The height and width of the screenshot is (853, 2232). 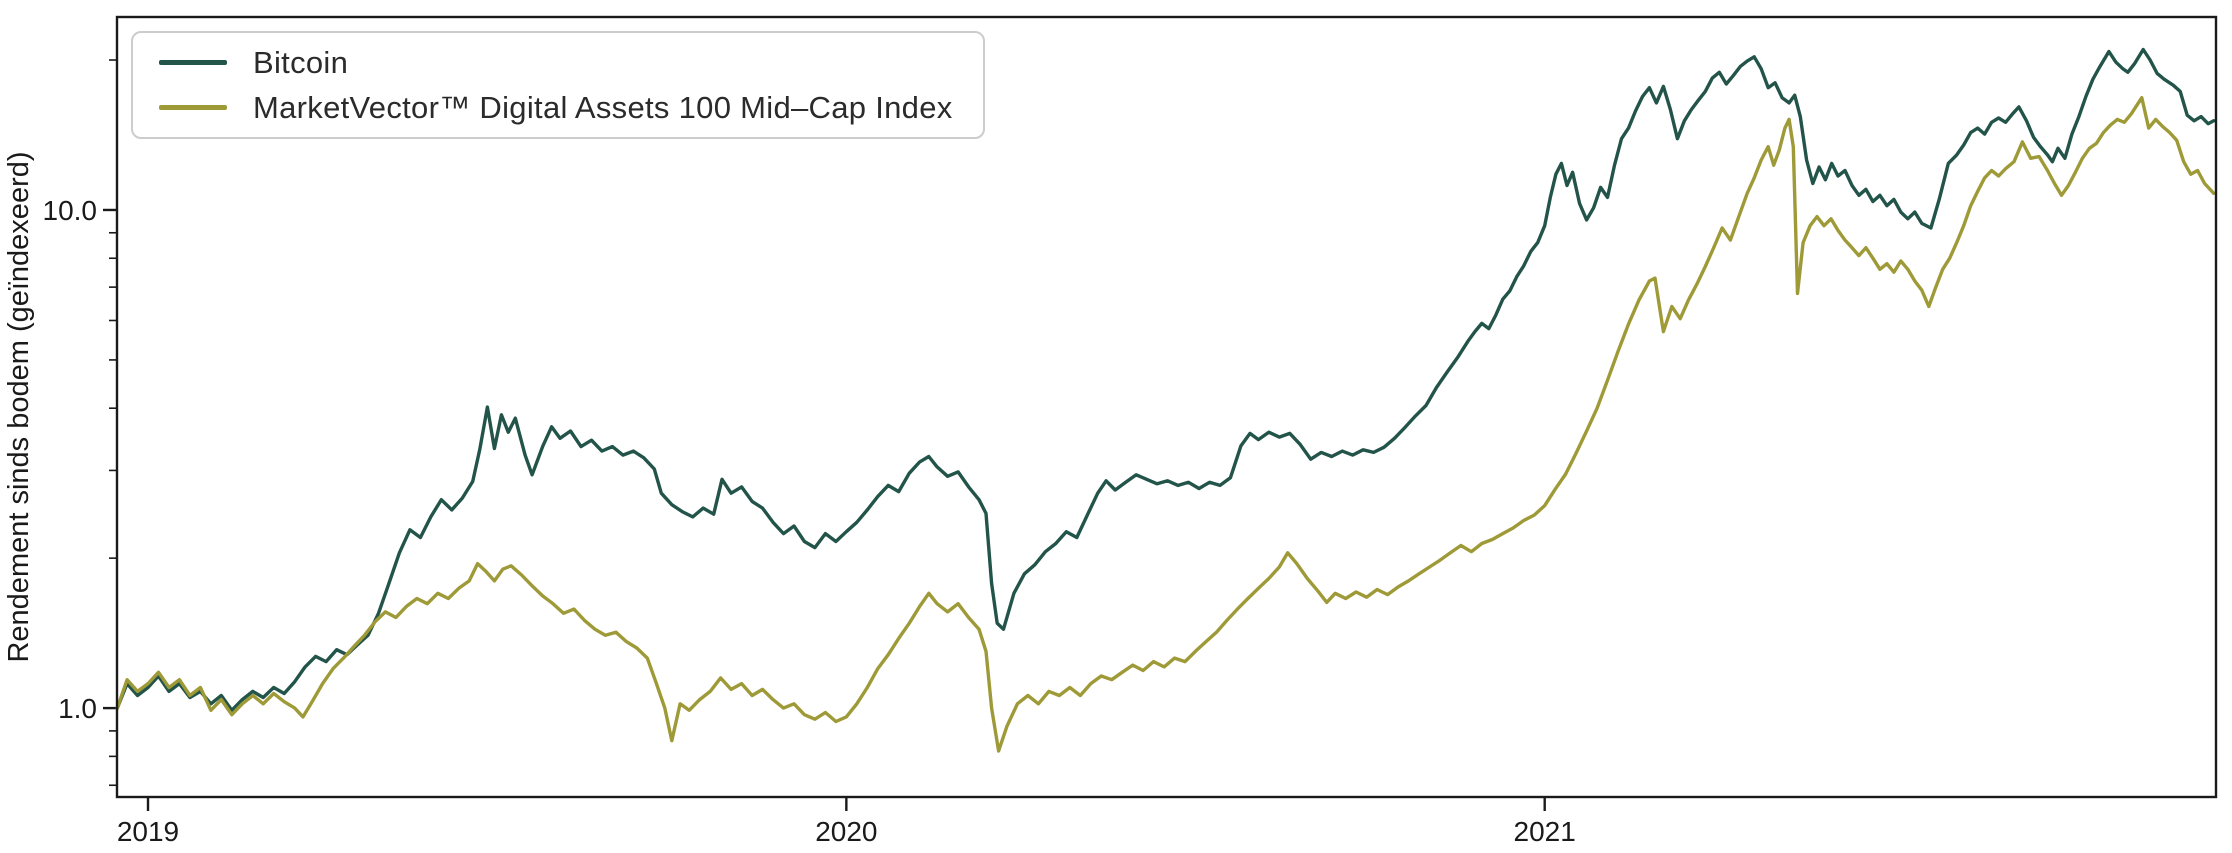 What do you see at coordinates (301, 62) in the screenshot?
I see `legend-label-bitcoin: Bitcoin` at bounding box center [301, 62].